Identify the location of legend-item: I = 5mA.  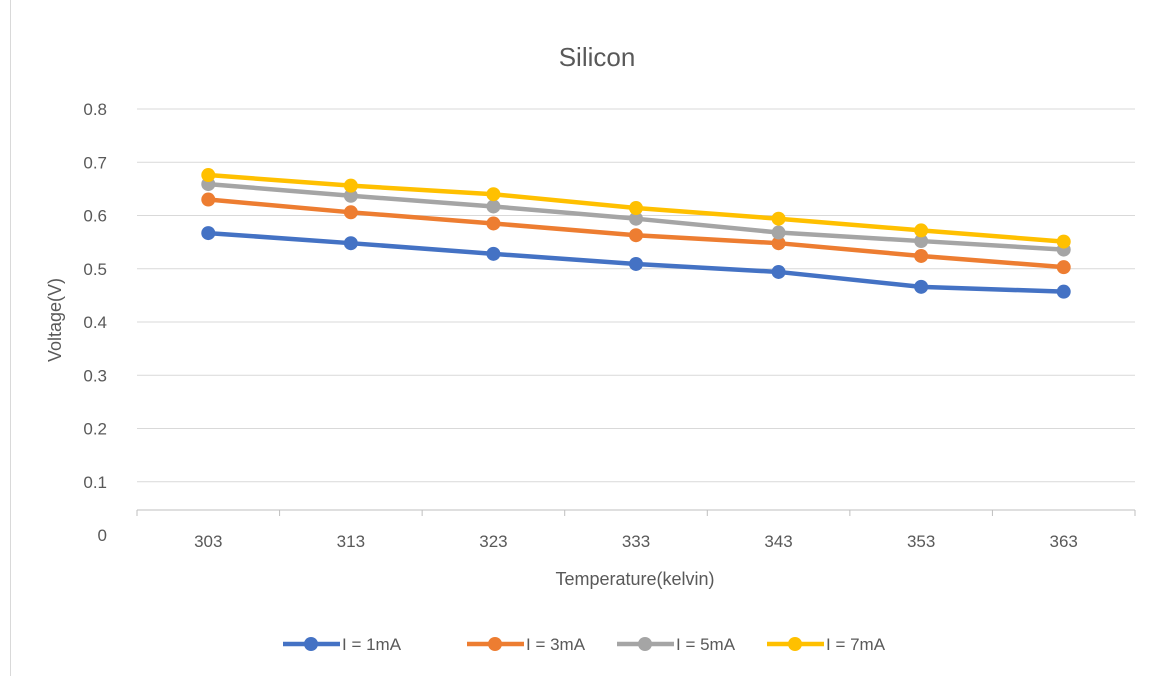
(676, 644).